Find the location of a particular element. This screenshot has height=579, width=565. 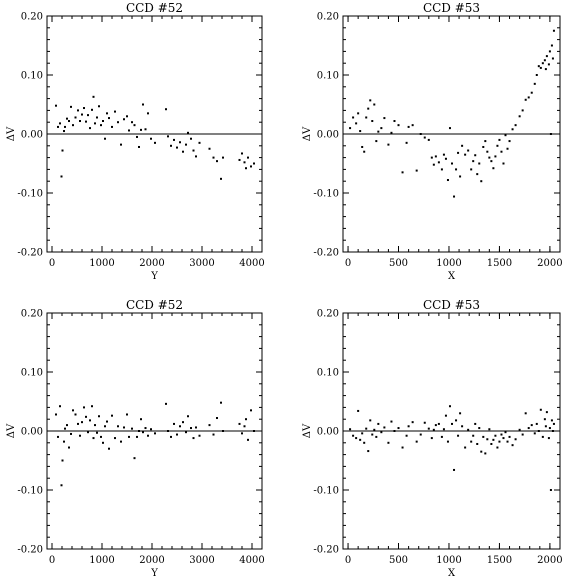

y-tick-label: 0.10 is located at coordinates (32, 373).